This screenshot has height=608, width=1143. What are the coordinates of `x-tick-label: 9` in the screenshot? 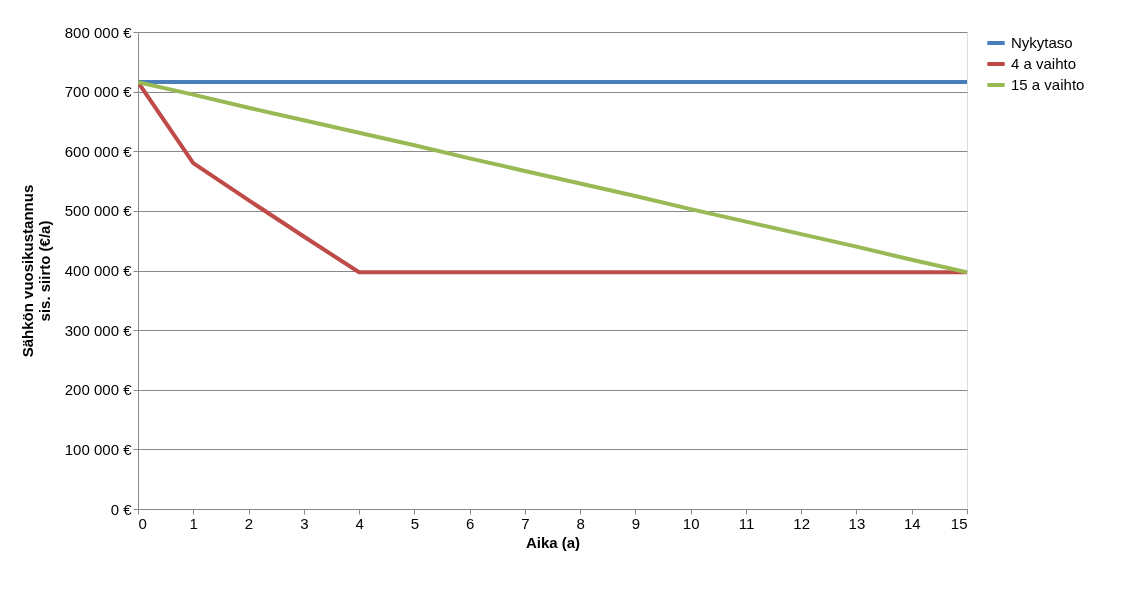 It's located at (636, 523).